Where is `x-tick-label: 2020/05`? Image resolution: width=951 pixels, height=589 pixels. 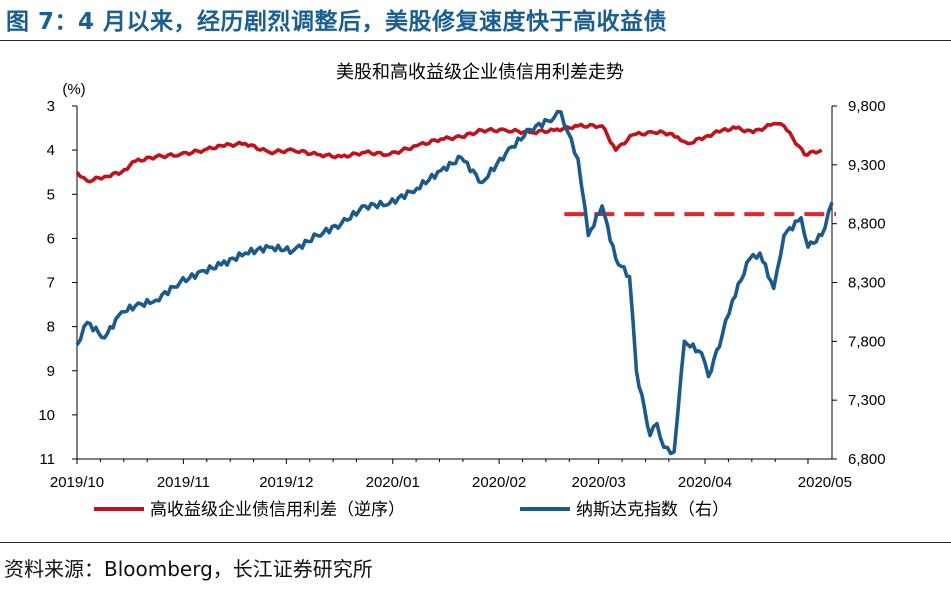 x-tick-label: 2020/05 is located at coordinates (825, 482).